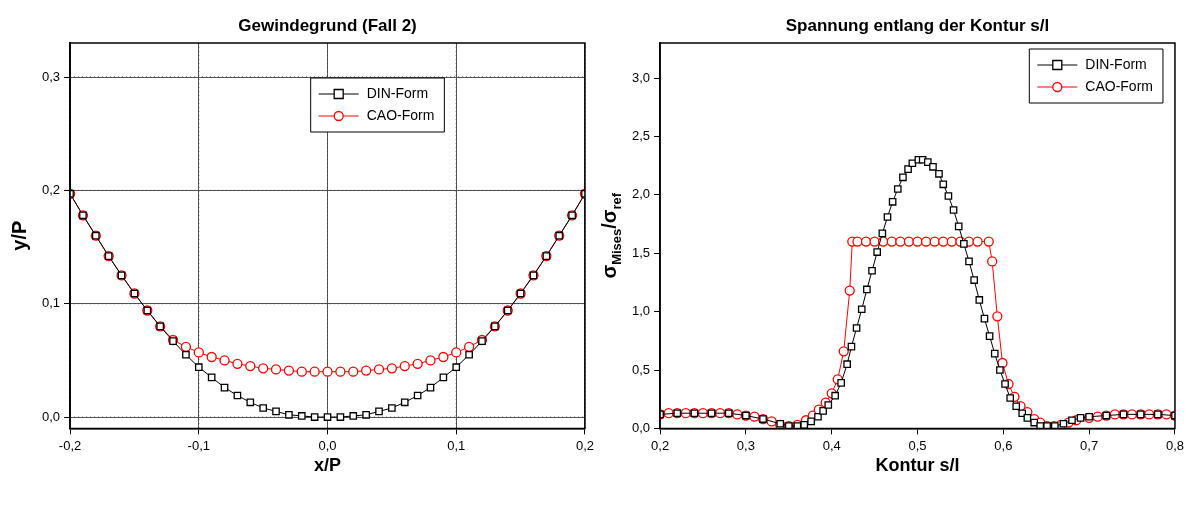 This screenshot has height=511, width=1195. What do you see at coordinates (641, 194) in the screenshot?
I see `y-tick-label: 2,0` at bounding box center [641, 194].